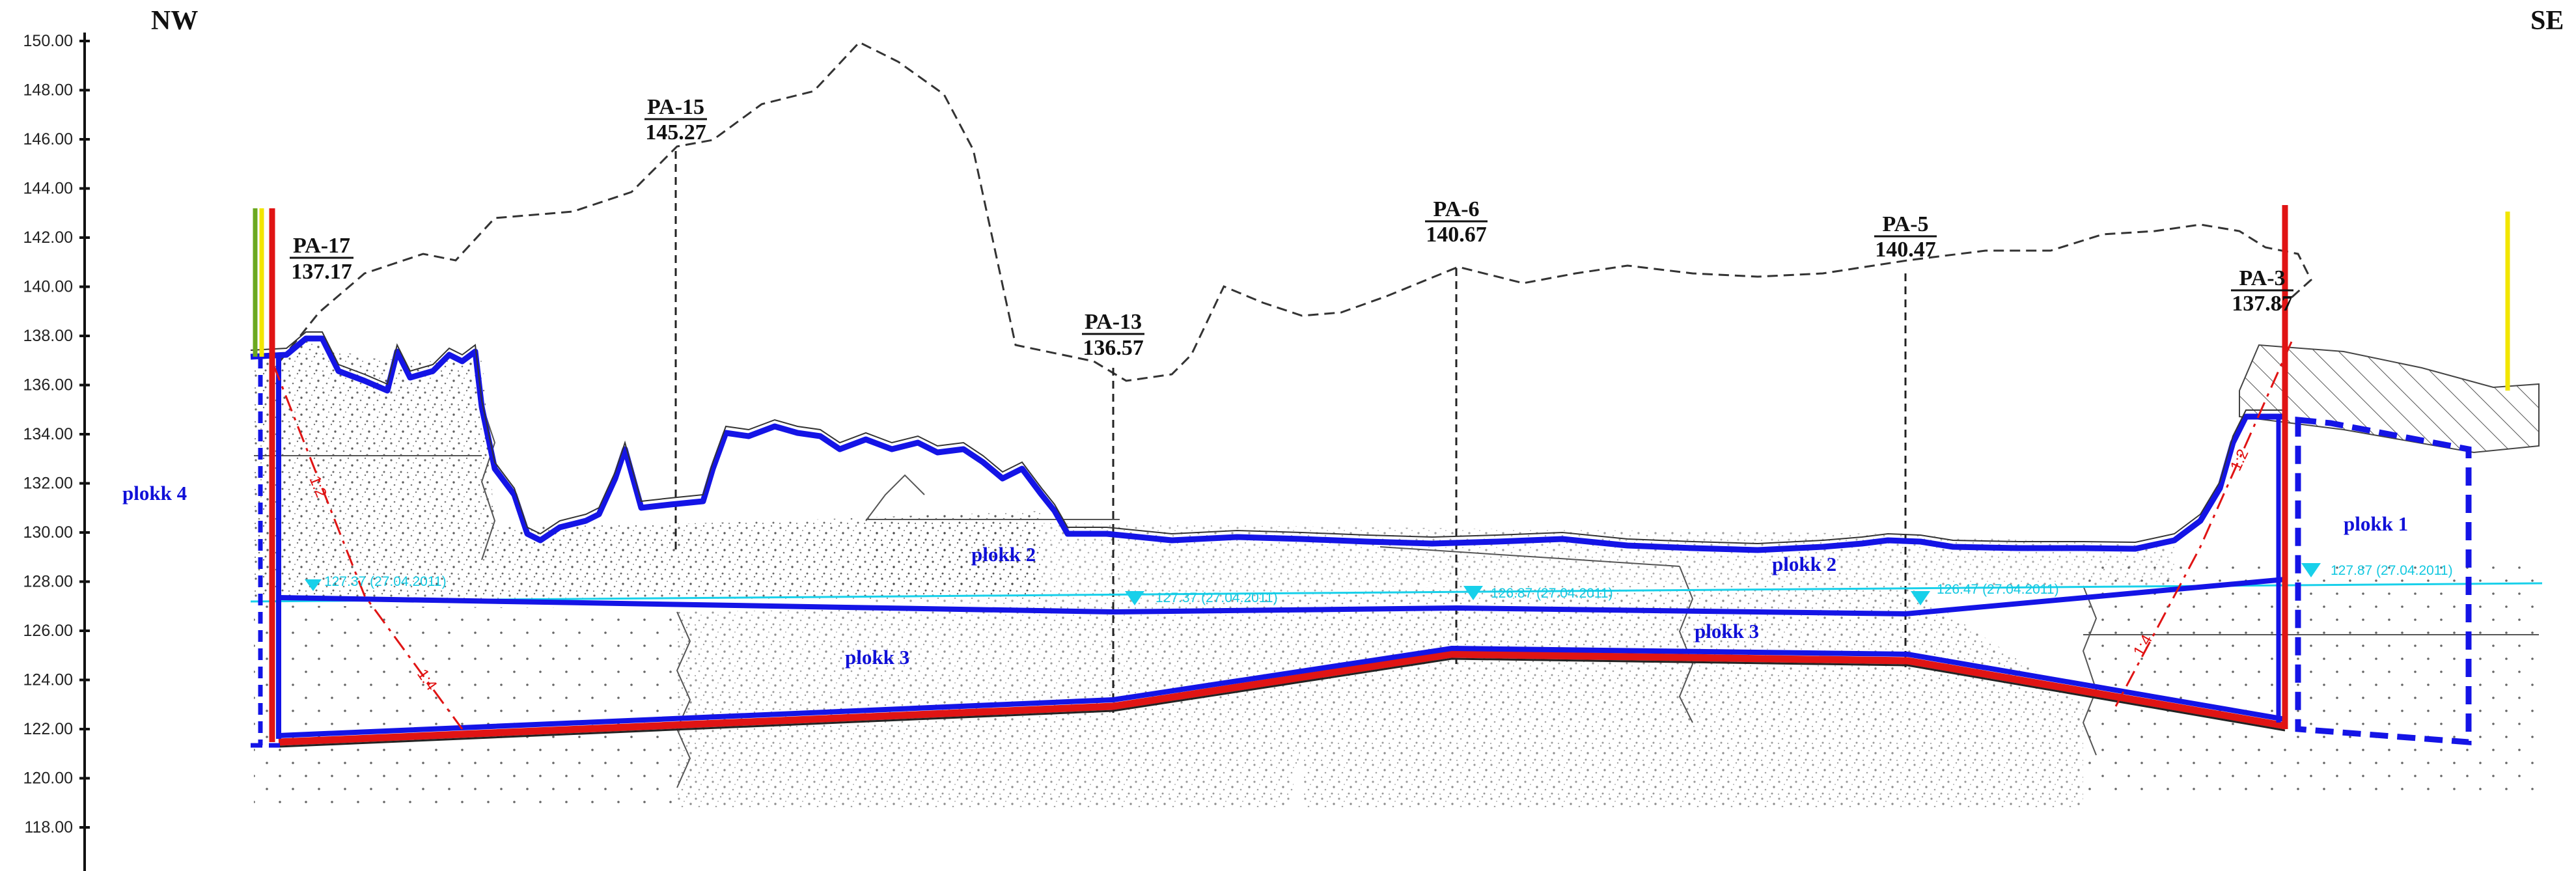 Image resolution: width=2576 pixels, height=871 pixels. I want to click on borehole-elevation: 145.27, so click(675, 132).